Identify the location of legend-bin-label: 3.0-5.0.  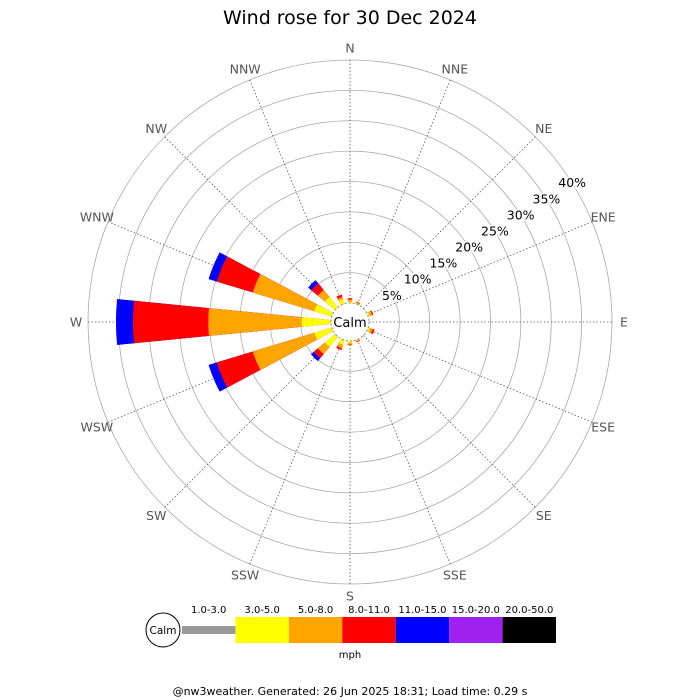
(261, 610).